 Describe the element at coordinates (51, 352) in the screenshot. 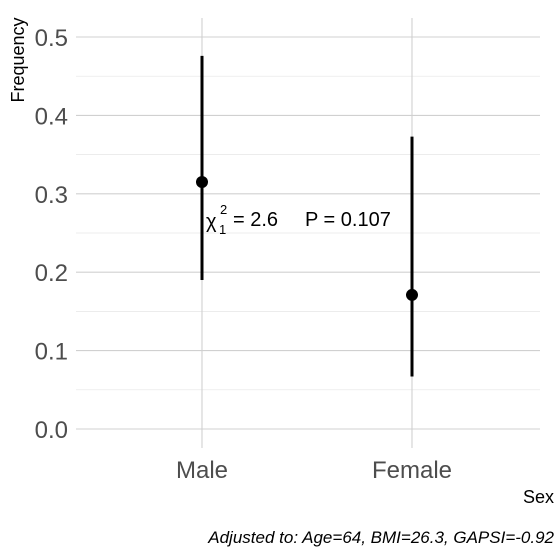

I see `y-tick-label: 0.1` at that location.